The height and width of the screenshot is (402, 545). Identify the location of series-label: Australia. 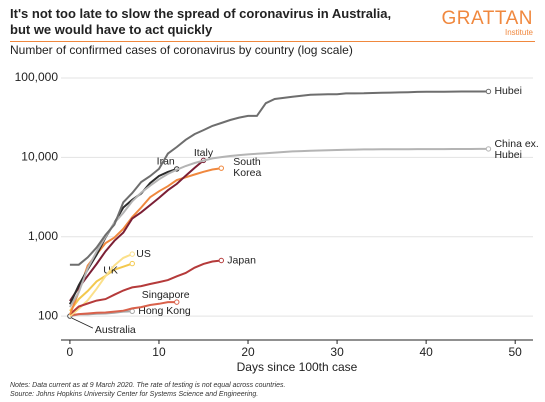
(115, 330).